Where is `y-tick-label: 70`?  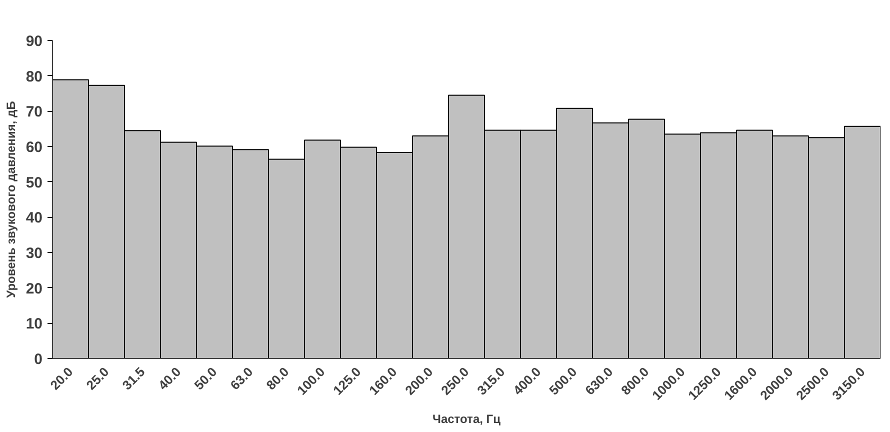
y-tick-label: 70 is located at coordinates (34, 112).